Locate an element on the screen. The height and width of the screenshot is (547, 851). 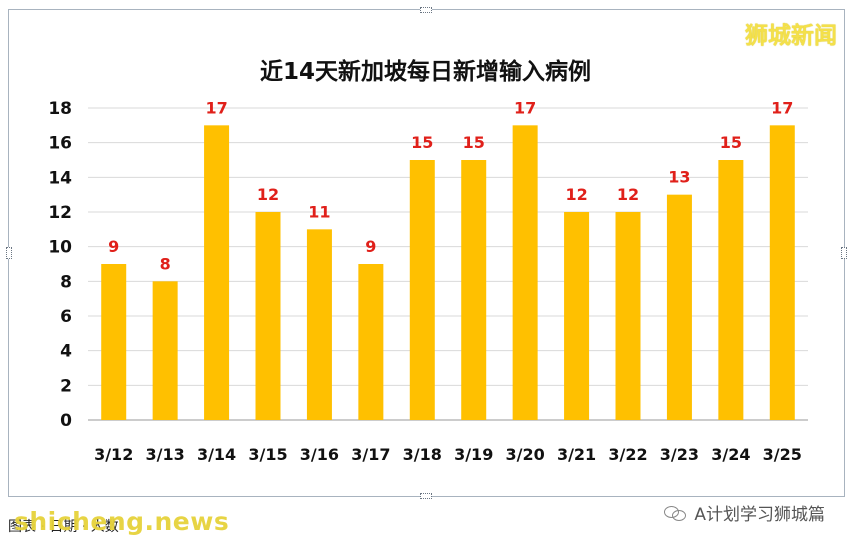
data-label: 13 is located at coordinates (679, 177).